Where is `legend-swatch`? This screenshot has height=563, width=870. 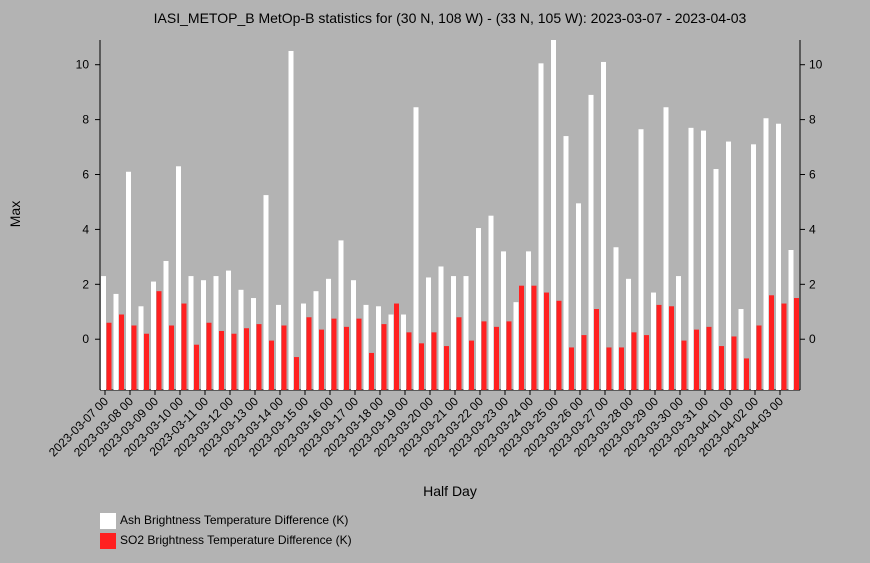 legend-swatch is located at coordinates (108, 541).